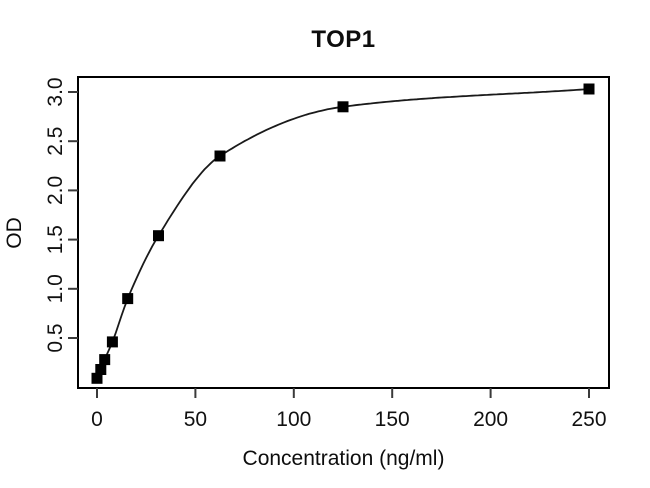 The image size is (650, 488). I want to click on svg-text: 200, so click(490, 419).